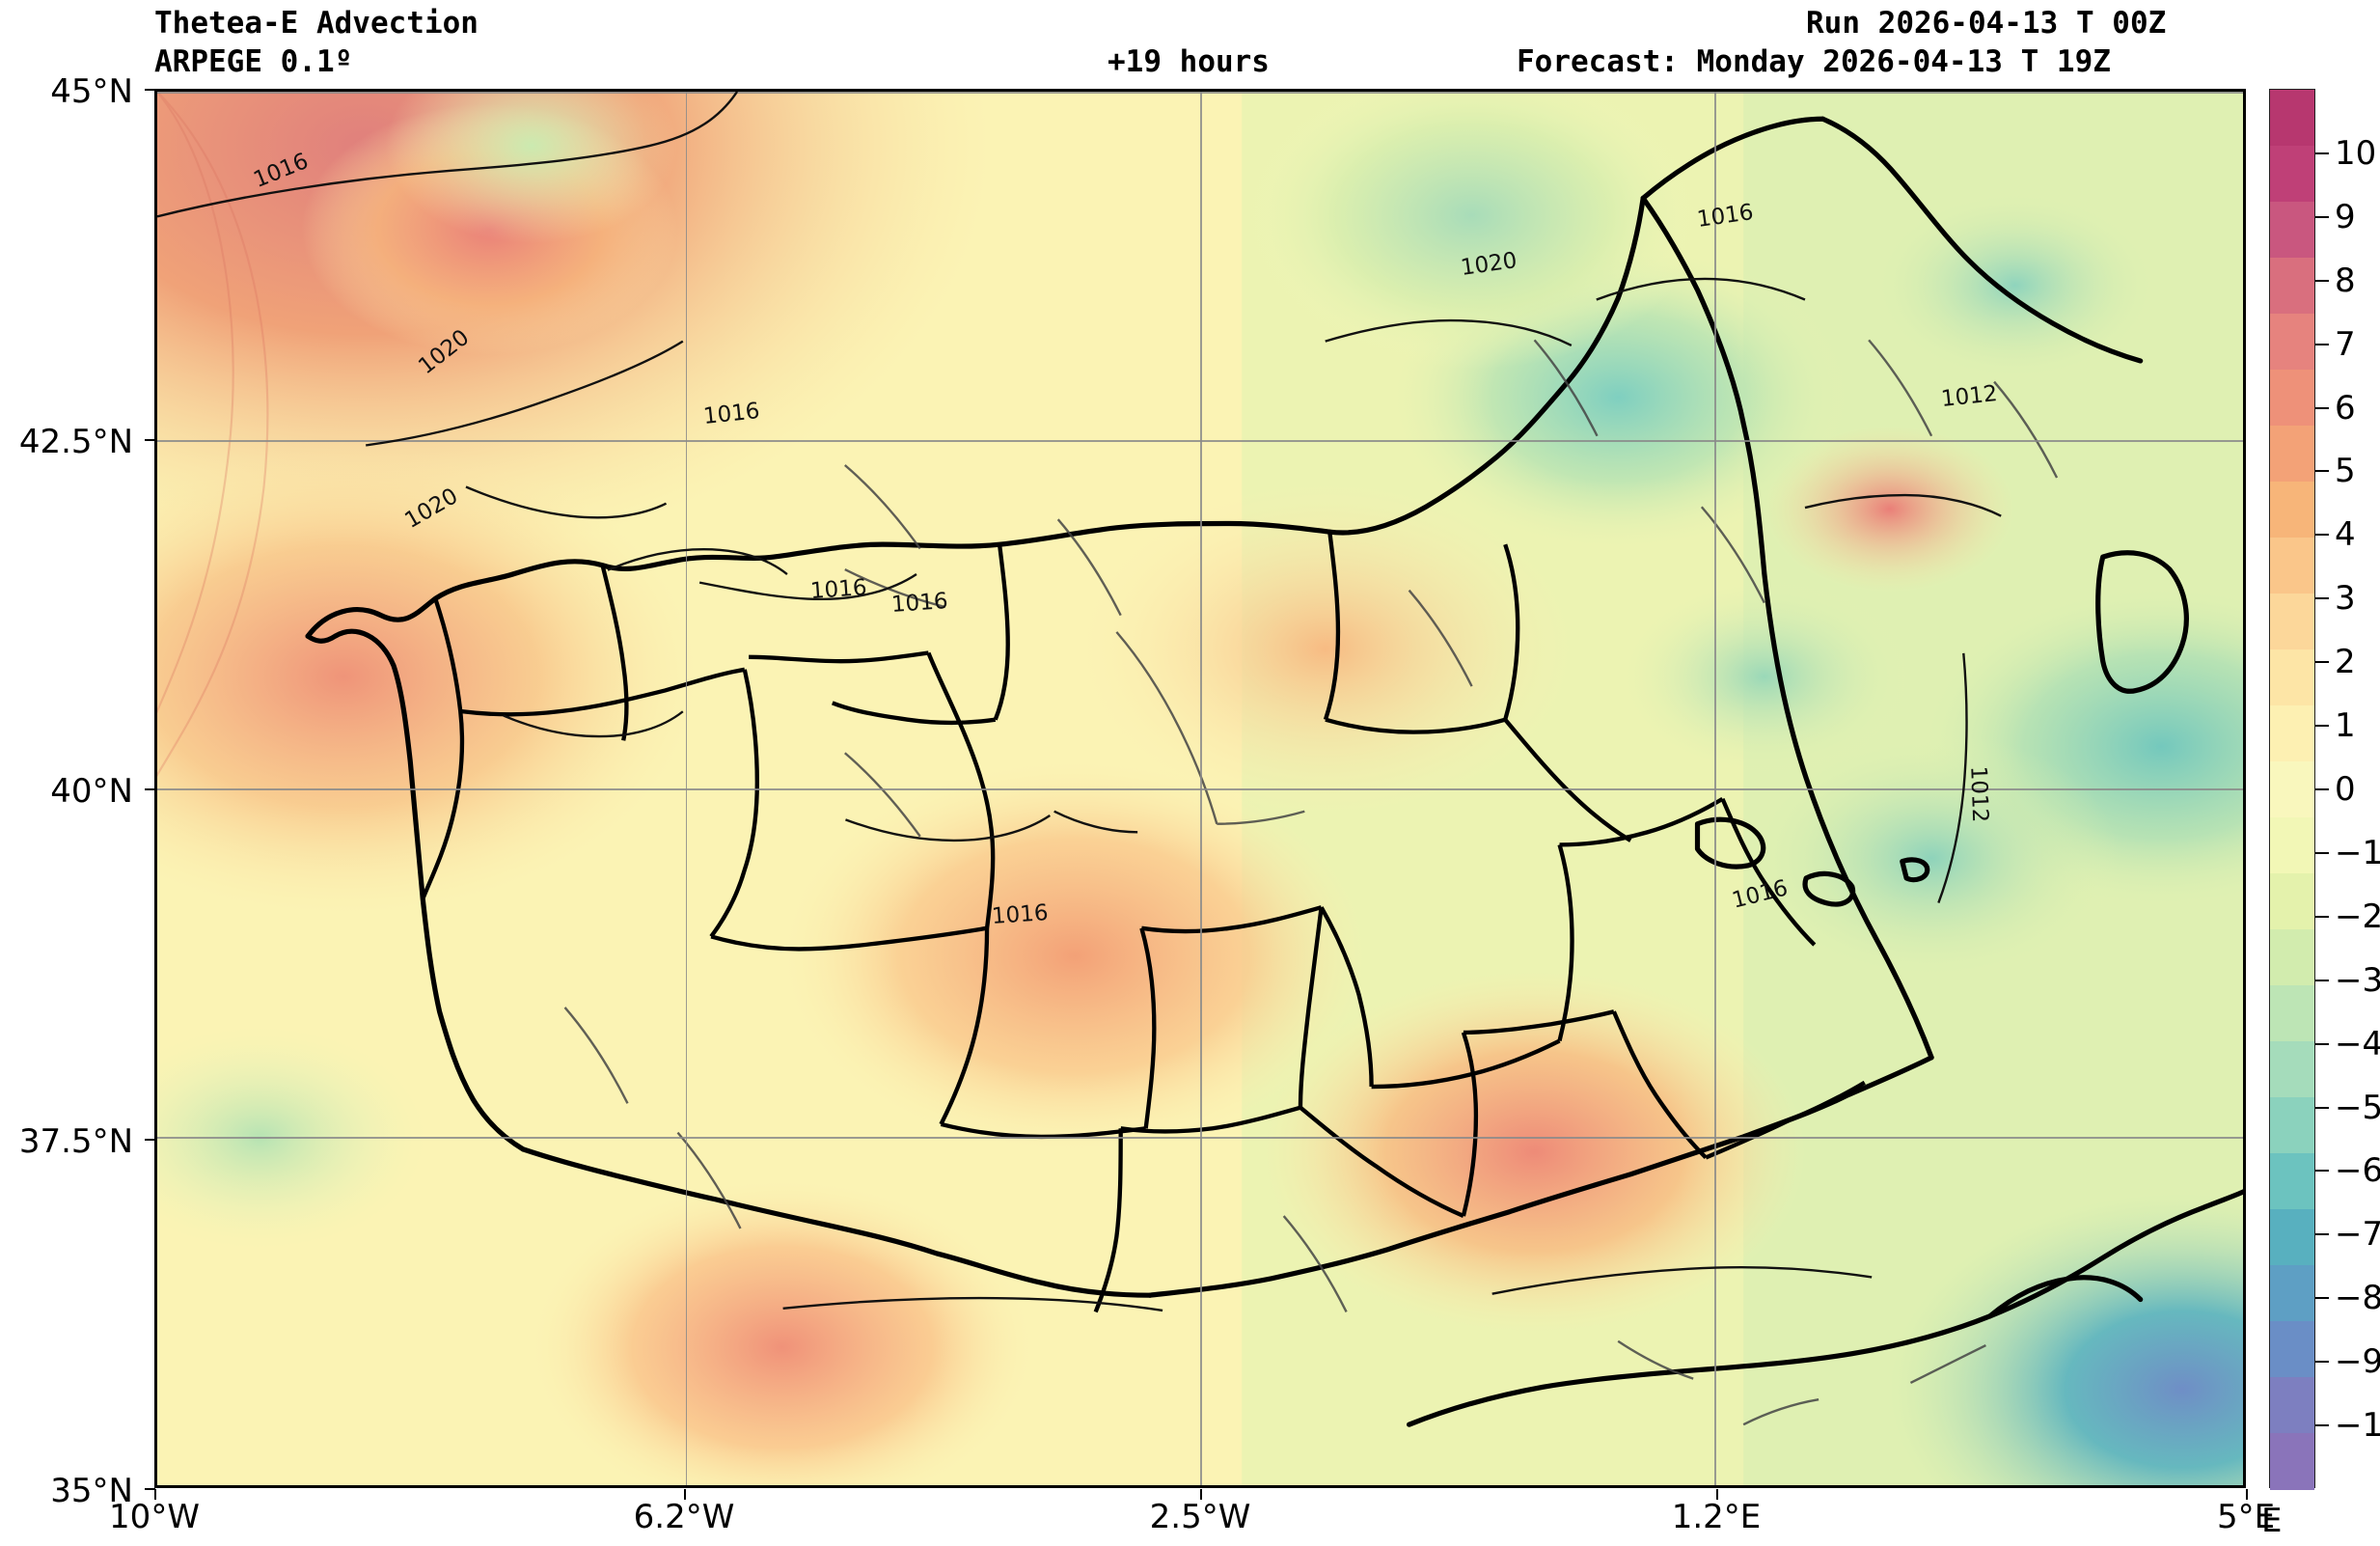  Describe the element at coordinates (2246, 1517) in the screenshot. I see `x-axis-label: 5°E` at that location.